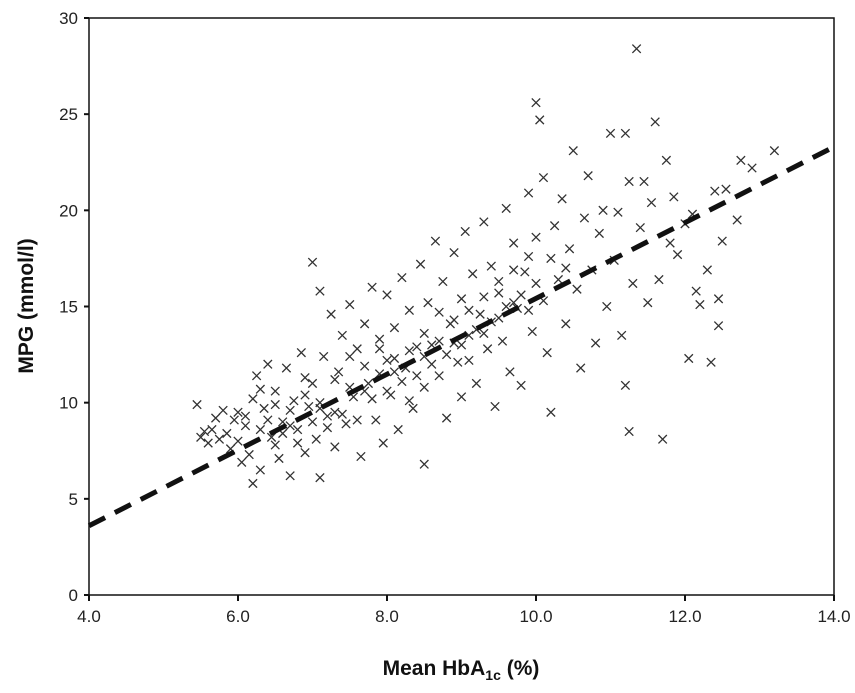 This screenshot has width=855, height=693. I want to click on y-tick-label: 30, so click(68, 18).